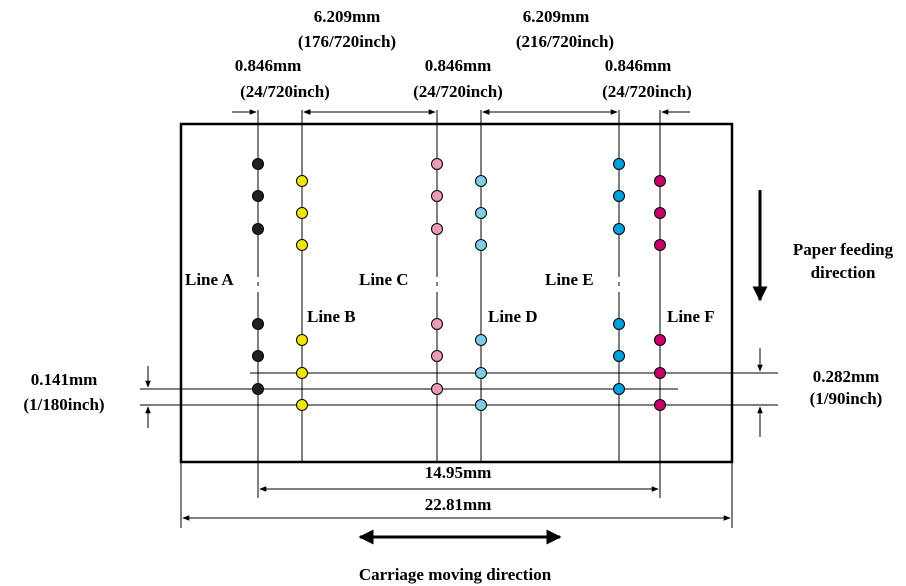 This screenshot has height=586, width=906. I want to click on dim-pitch-half-mm: 0.141mm, so click(64, 379).